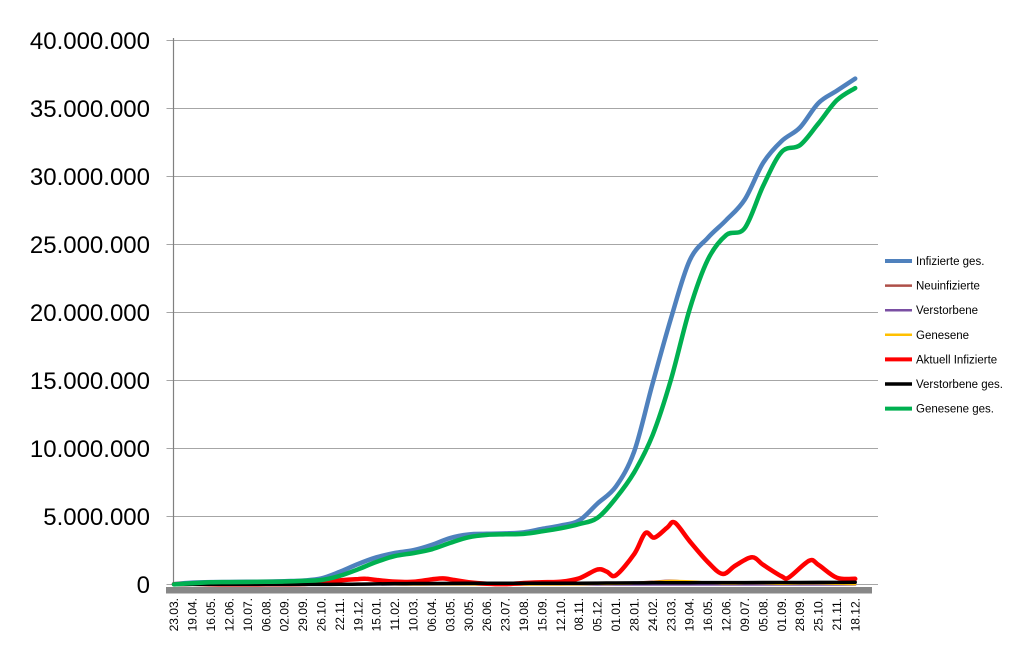 Image resolution: width=1015 pixels, height=663 pixels. What do you see at coordinates (948, 287) in the screenshot?
I see `legend-label-neuinfizierte: Neuinfizierte` at bounding box center [948, 287].